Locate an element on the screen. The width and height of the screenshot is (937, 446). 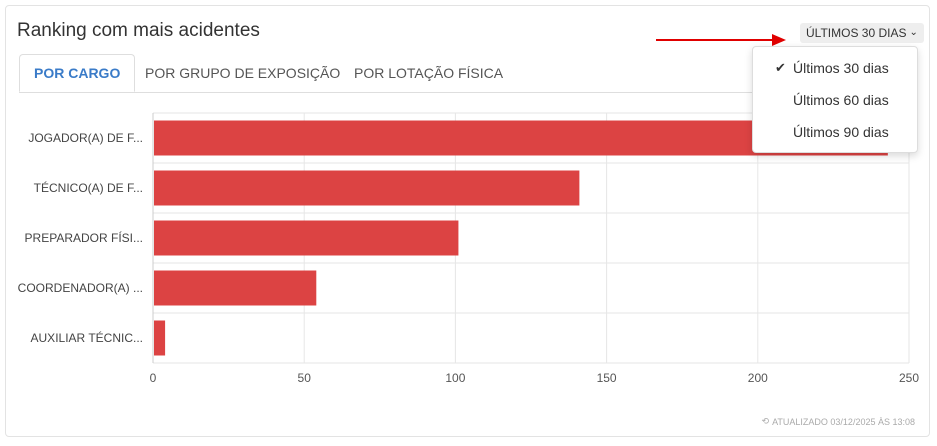
x-tick-label: 50 is located at coordinates (305, 378).